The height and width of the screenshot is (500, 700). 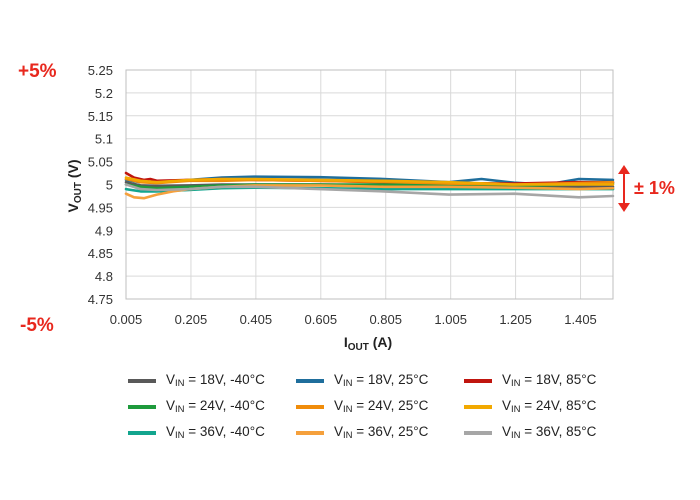 I want to click on legend-label-rest: = 24V, 85°C, so click(x=558, y=405).